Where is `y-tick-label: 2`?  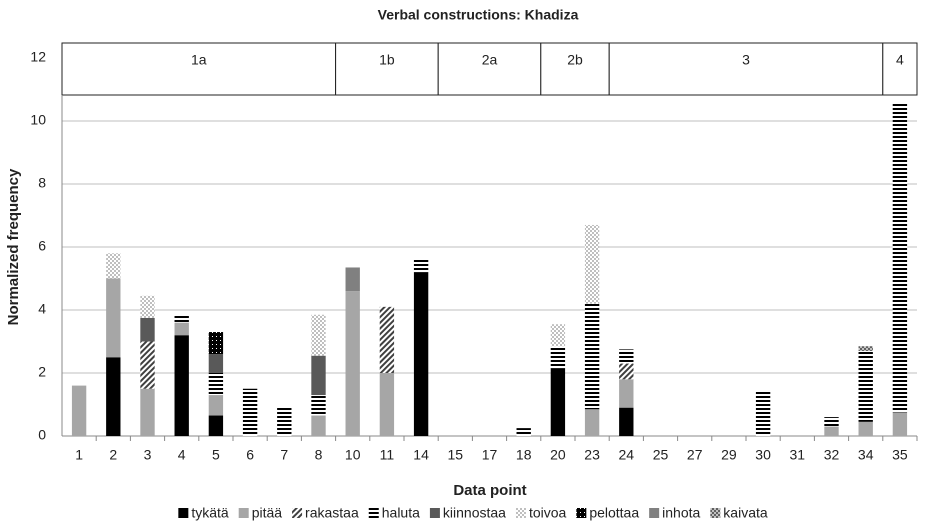
y-tick-label: 2 is located at coordinates (42, 372).